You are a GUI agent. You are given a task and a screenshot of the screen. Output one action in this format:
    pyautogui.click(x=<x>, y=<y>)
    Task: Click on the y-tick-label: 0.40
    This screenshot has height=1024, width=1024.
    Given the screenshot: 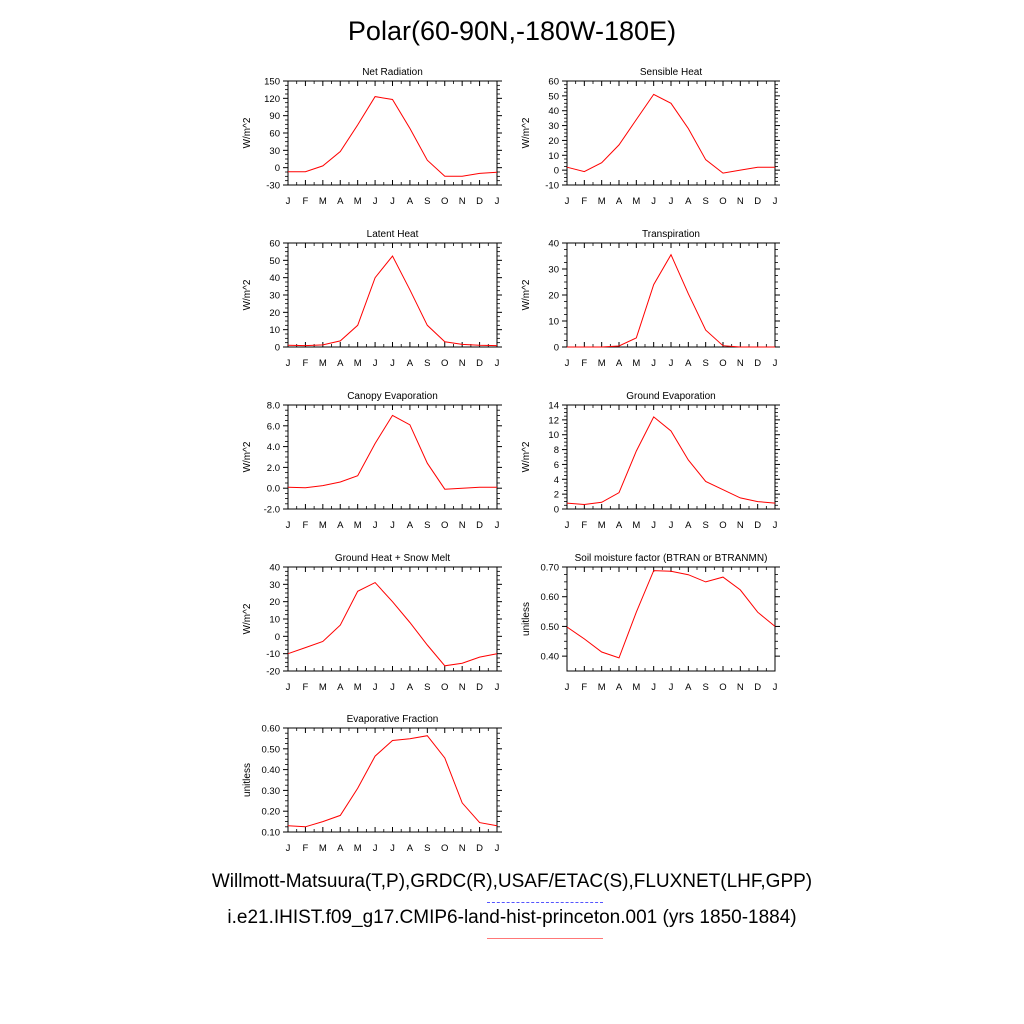 What is the action you would take?
    pyautogui.click(x=550, y=657)
    